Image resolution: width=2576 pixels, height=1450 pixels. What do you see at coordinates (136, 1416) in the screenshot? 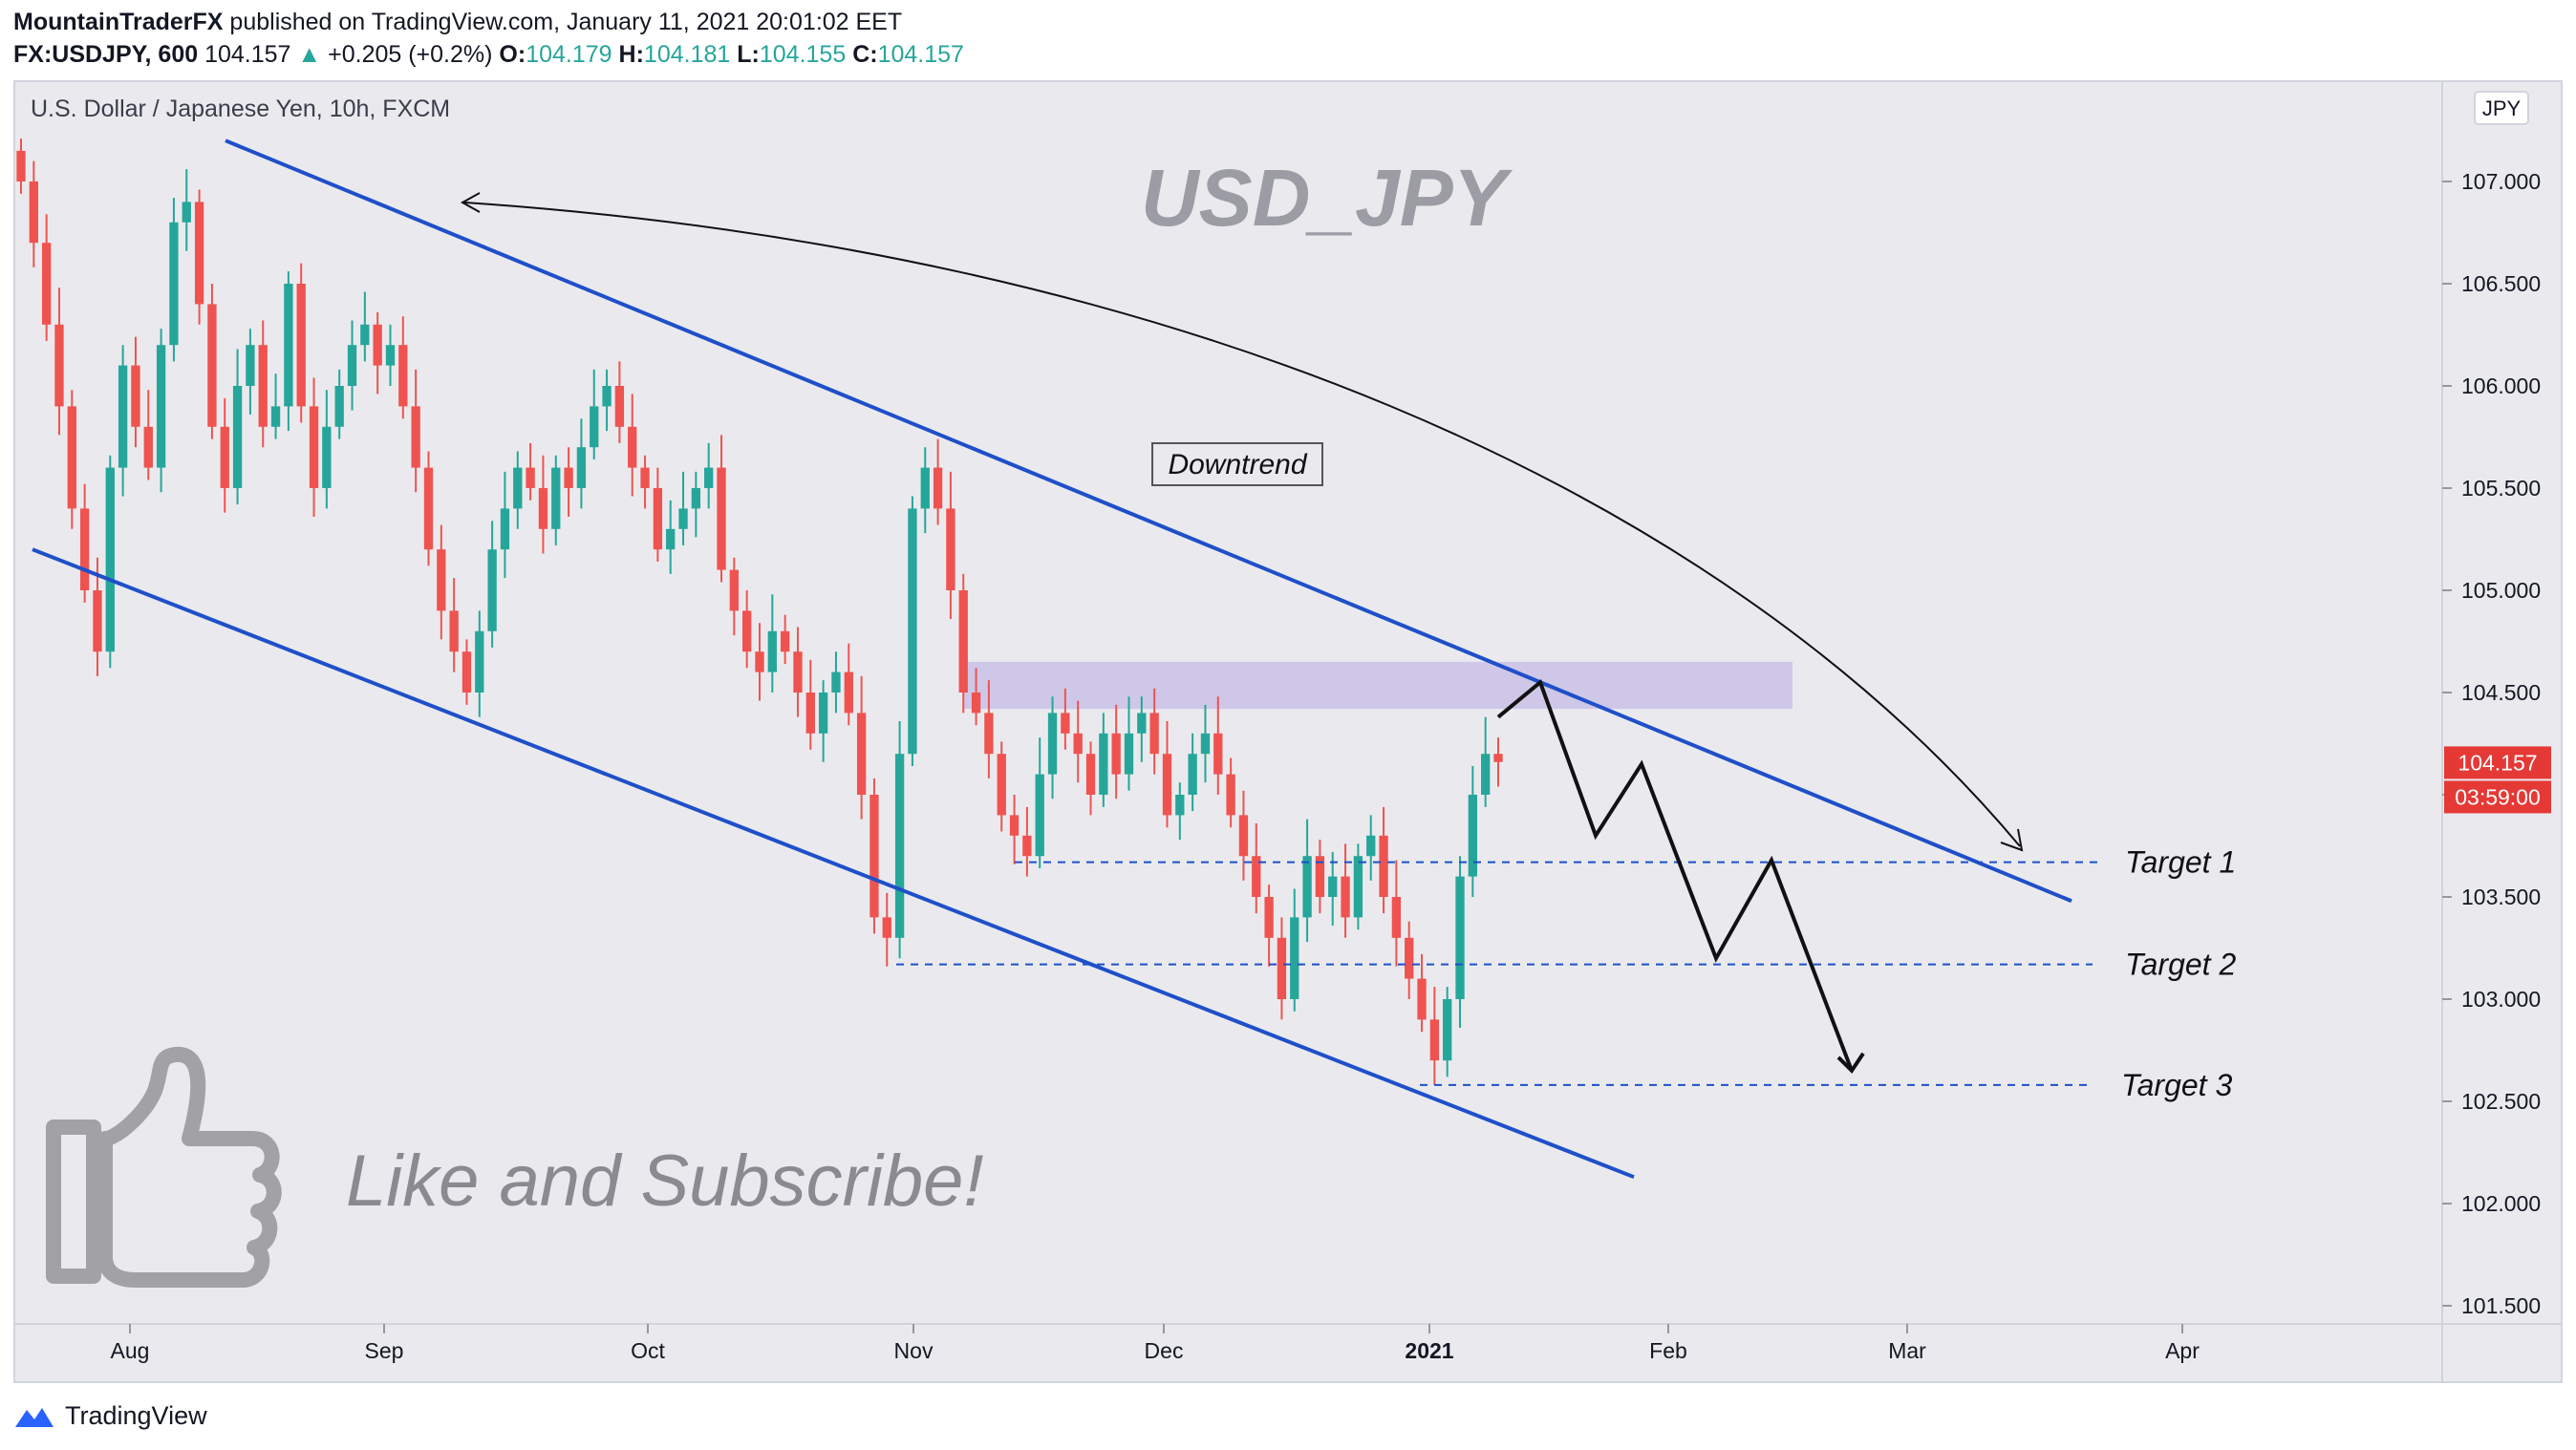
I see `tradingview-brand: TradingView` at bounding box center [136, 1416].